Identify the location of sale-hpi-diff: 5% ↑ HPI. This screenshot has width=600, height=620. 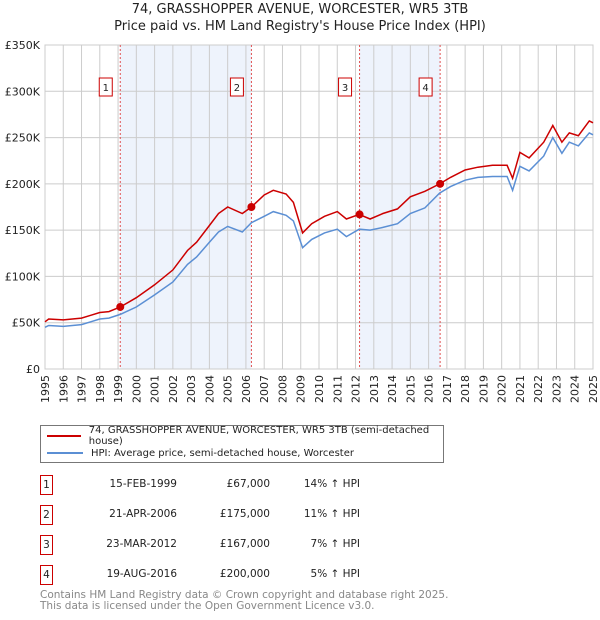
(335, 574).